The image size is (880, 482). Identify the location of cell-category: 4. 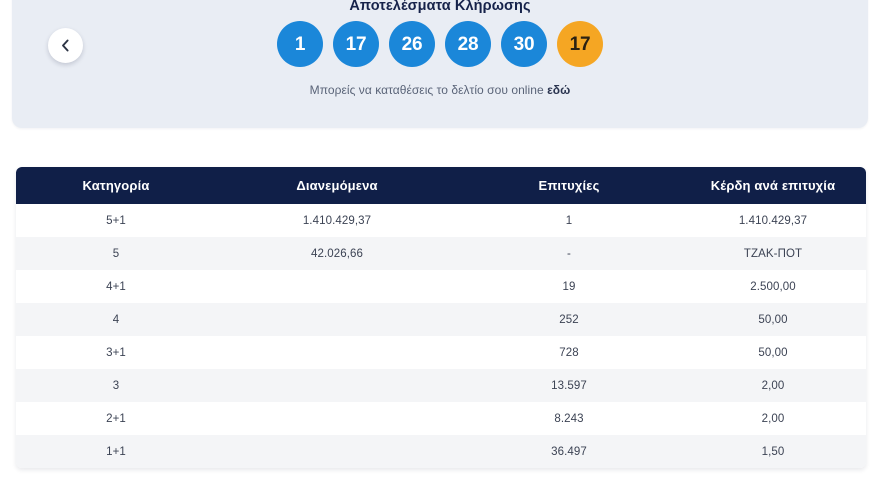
(116, 319).